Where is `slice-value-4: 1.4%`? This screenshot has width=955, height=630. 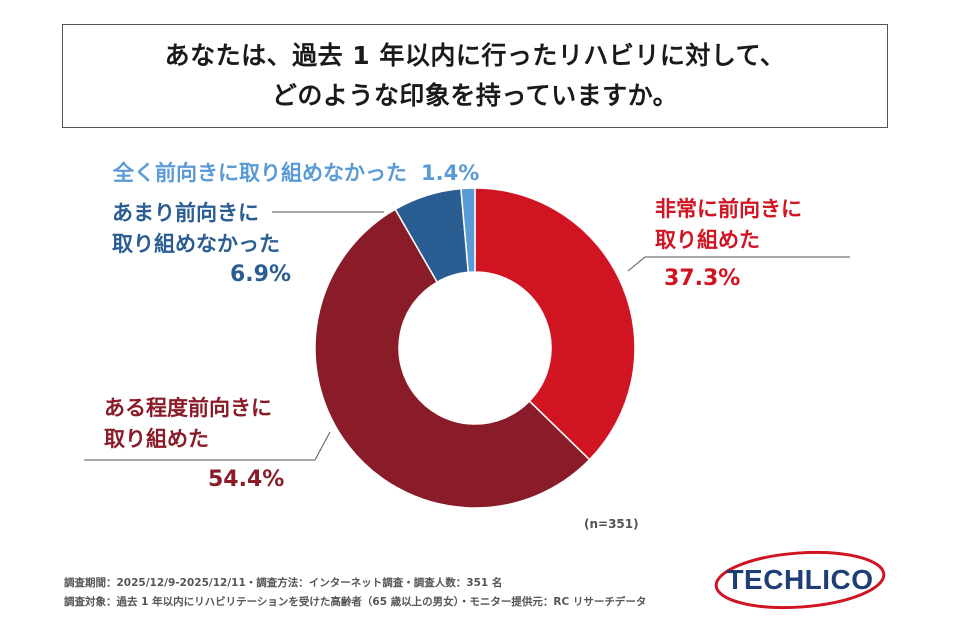
slice-value-4: 1.4% is located at coordinates (450, 173).